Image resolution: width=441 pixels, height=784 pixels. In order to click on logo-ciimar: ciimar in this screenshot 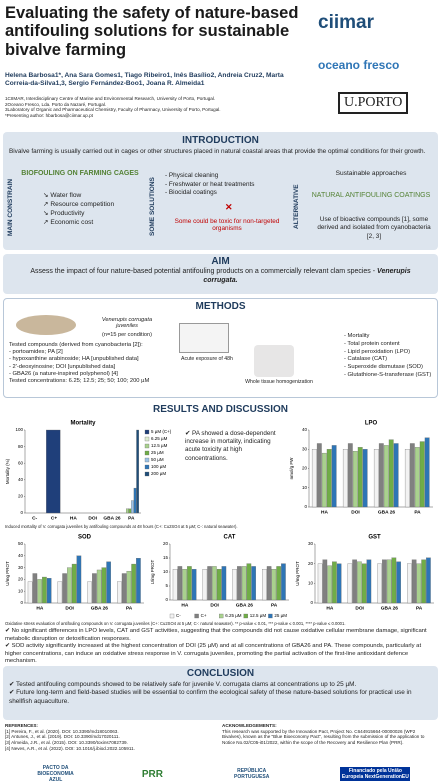, I will do `click(346, 22)`.